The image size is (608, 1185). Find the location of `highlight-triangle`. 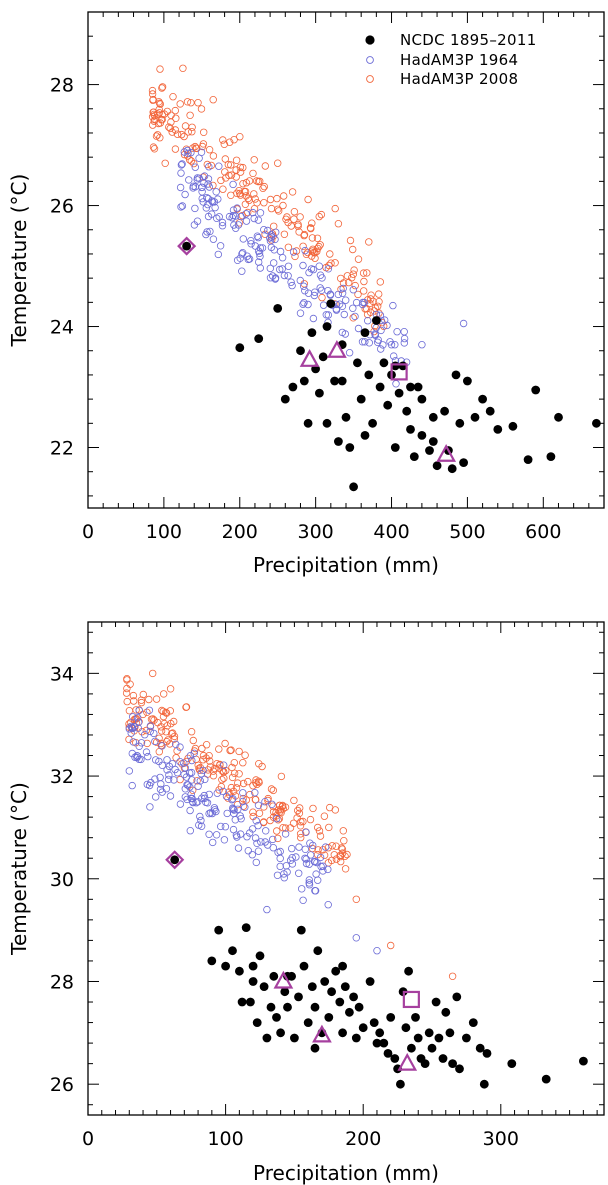

highlight-triangle is located at coordinates (407, 1061).